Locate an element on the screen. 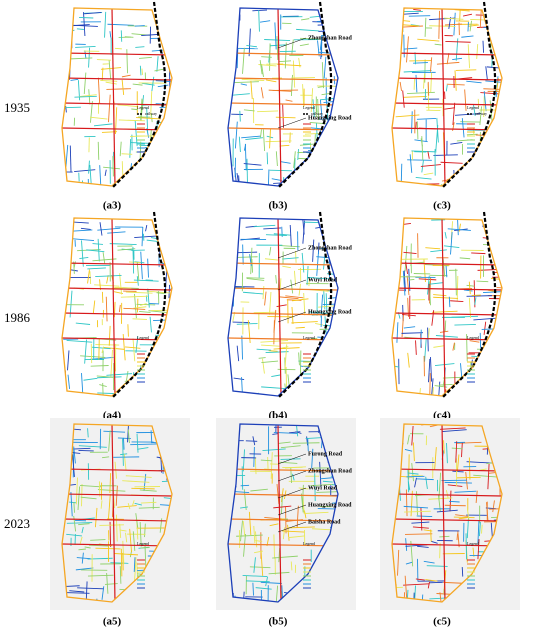  streets is located at coordinates (117, 307).